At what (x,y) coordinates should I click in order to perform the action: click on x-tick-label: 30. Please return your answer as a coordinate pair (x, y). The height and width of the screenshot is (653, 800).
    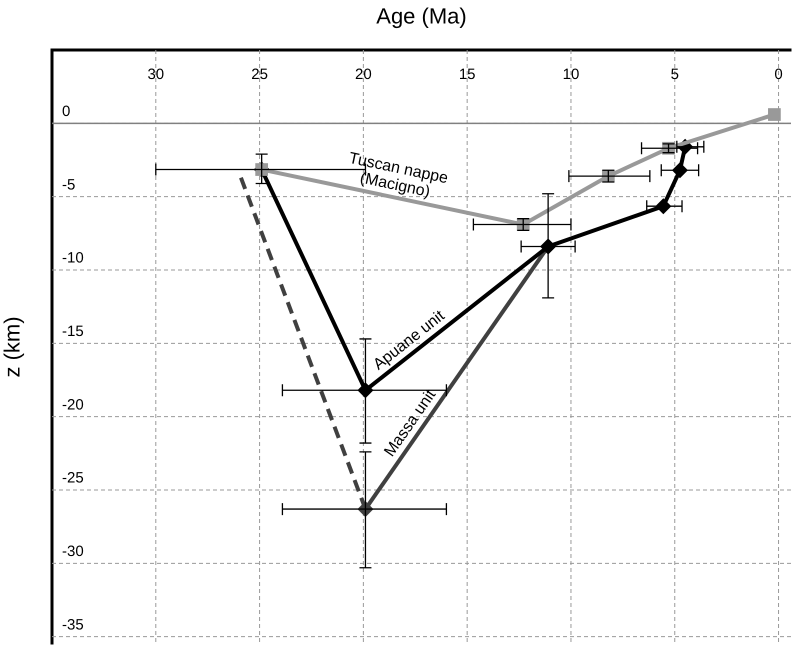
    Looking at the image, I should click on (155, 75).